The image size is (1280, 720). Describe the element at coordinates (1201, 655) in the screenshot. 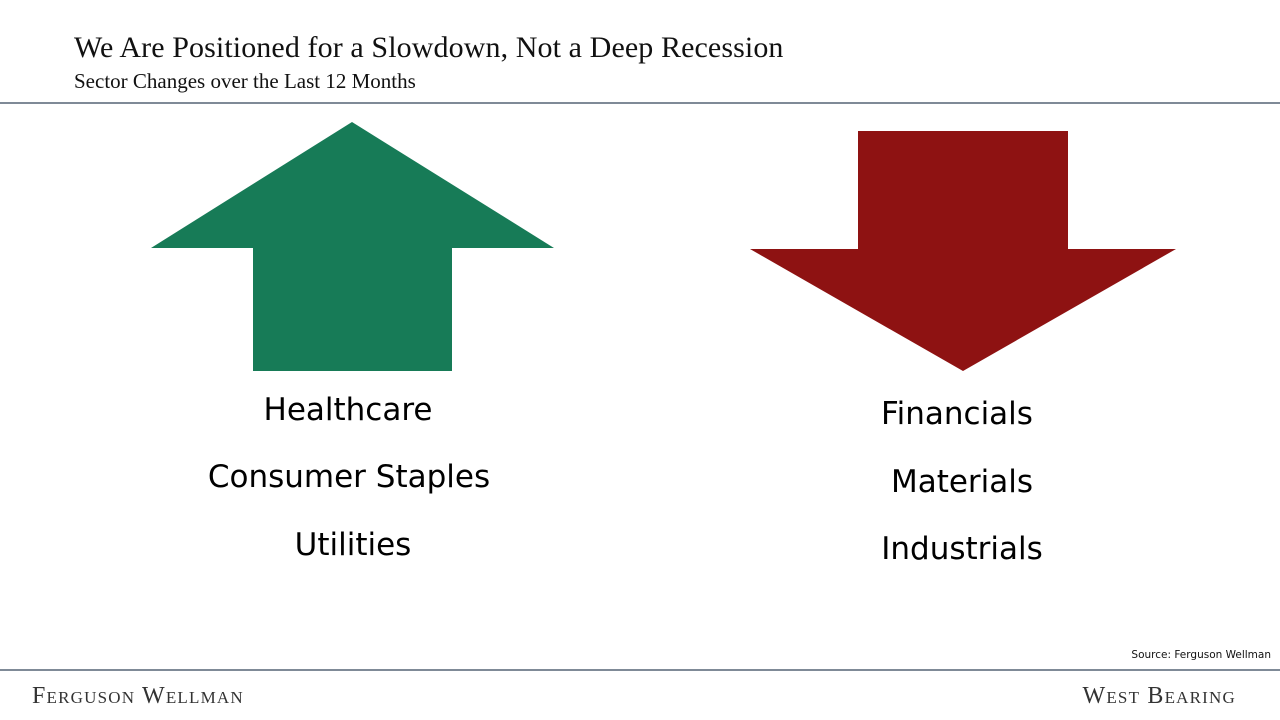

I see `source-note: Source: Ferguson Wellman` at that location.